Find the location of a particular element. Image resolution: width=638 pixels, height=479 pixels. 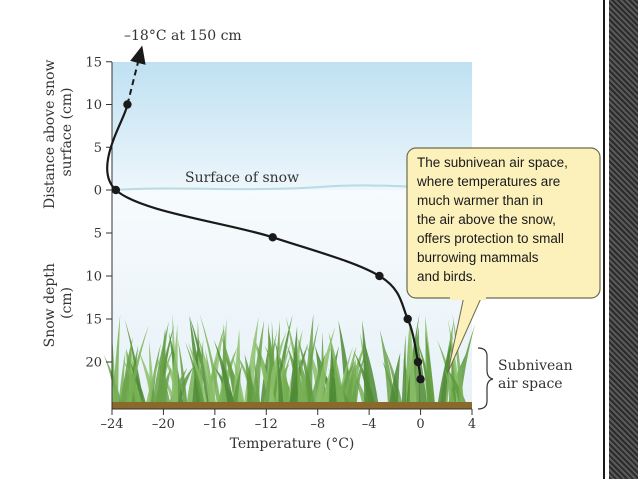

y-tick-label-above-5: 5 is located at coordinates (98, 148).